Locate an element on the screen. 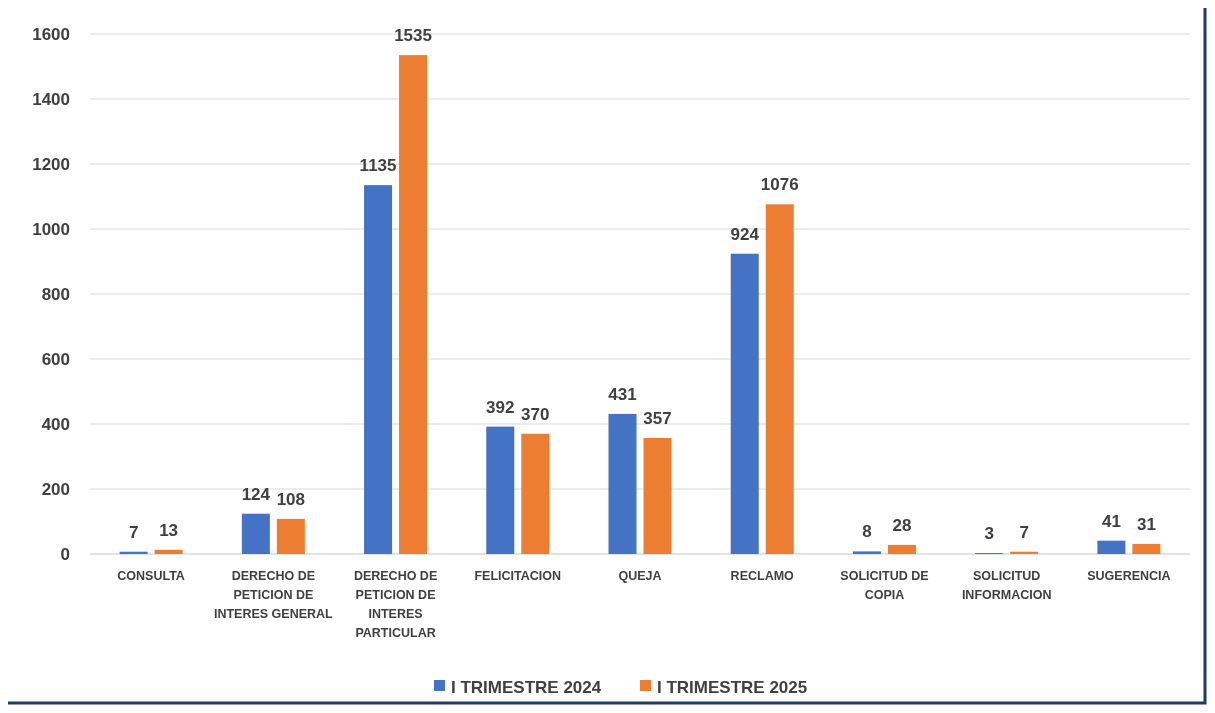 The image size is (1215, 713). x-tick-label: SUGERENCIA is located at coordinates (1129, 576).